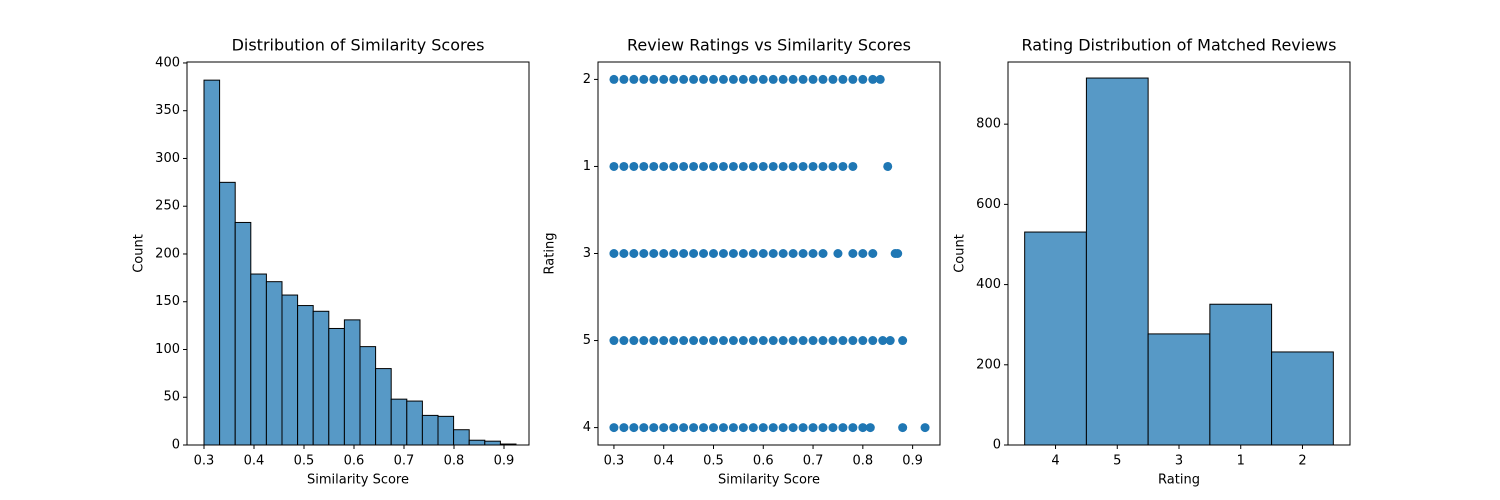 This screenshot has height=500, width=1500. What do you see at coordinates (1117, 461) in the screenshot?
I see `x-tick-label: 5` at bounding box center [1117, 461].